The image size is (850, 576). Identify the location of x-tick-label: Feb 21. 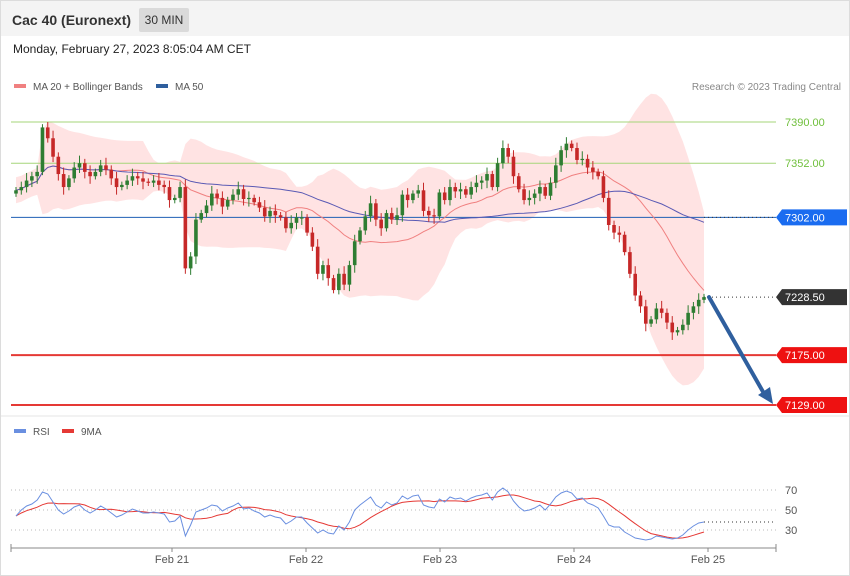
(172, 560).